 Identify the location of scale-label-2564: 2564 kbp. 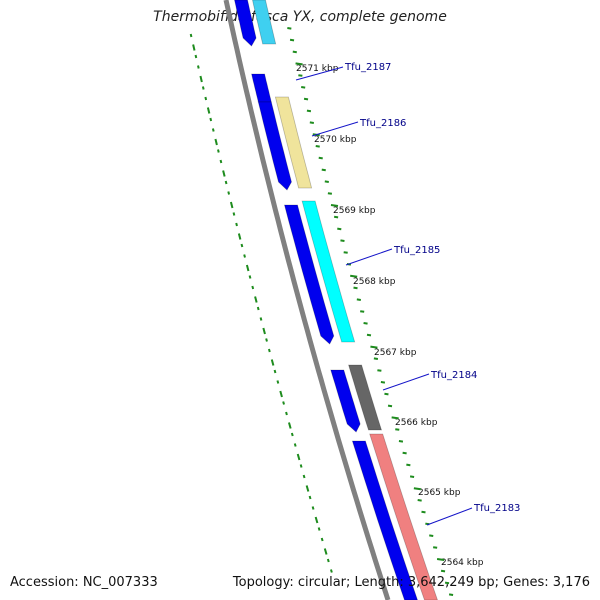
(462, 563).